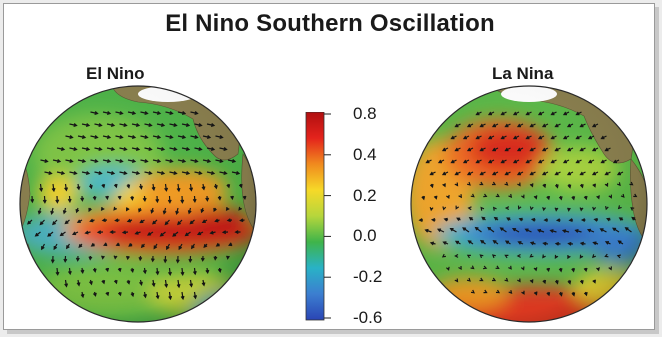 Image resolution: width=662 pixels, height=337 pixels. What do you see at coordinates (368, 317) in the screenshot?
I see `colorbar-tick-label: -0.6` at bounding box center [368, 317].